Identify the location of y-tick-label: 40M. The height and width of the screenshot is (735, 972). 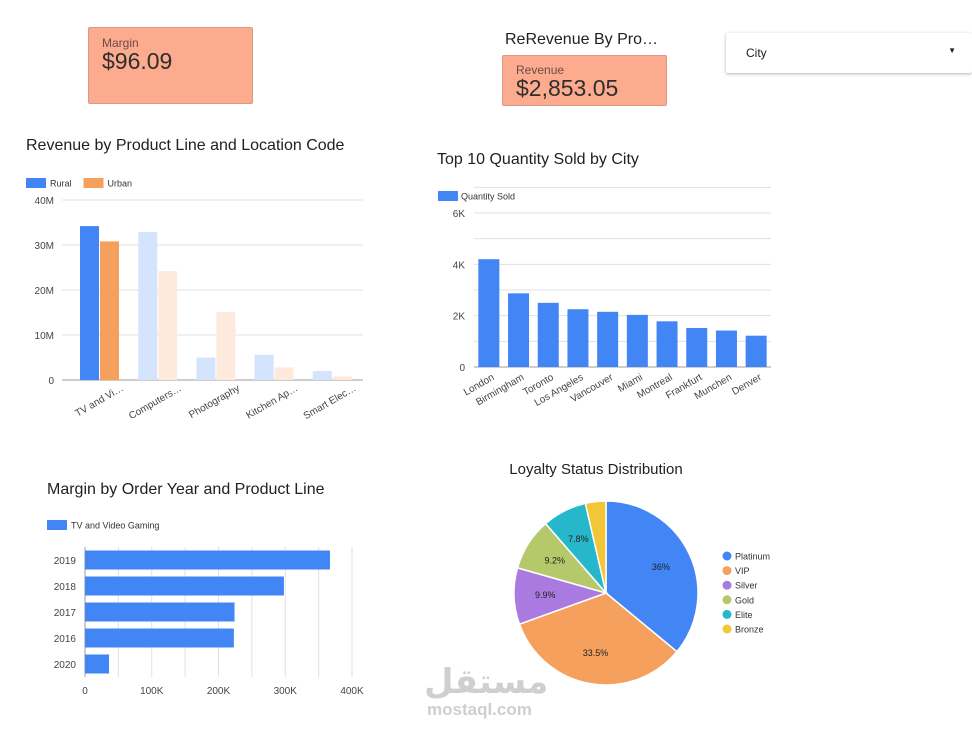
(44, 201).